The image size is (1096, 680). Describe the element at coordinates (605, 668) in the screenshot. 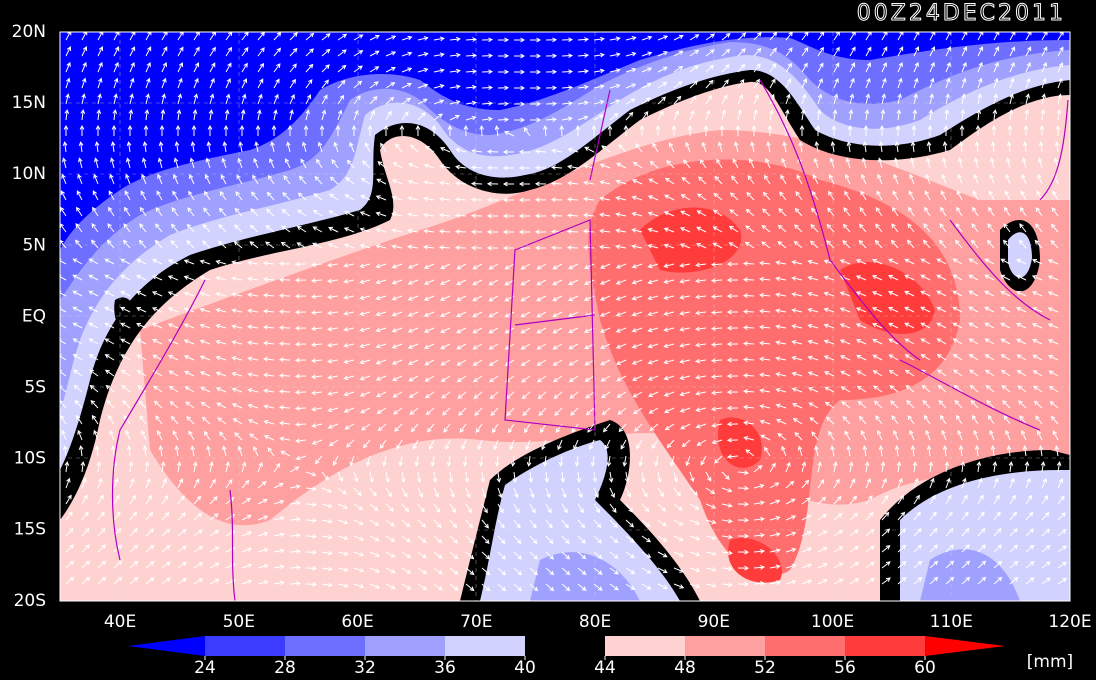

I see `colorbar-tick-label: 44` at that location.